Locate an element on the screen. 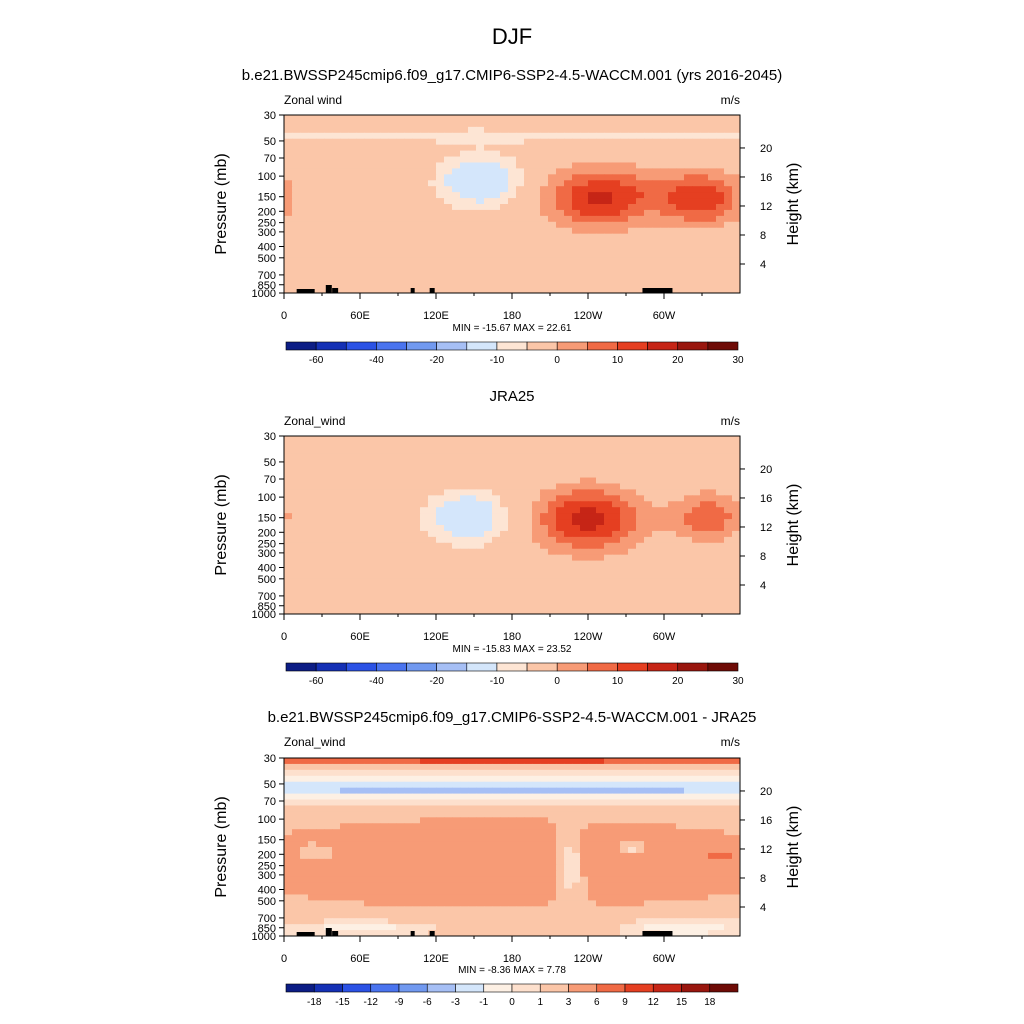  y-tick-label: 1000 is located at coordinates (264, 615).